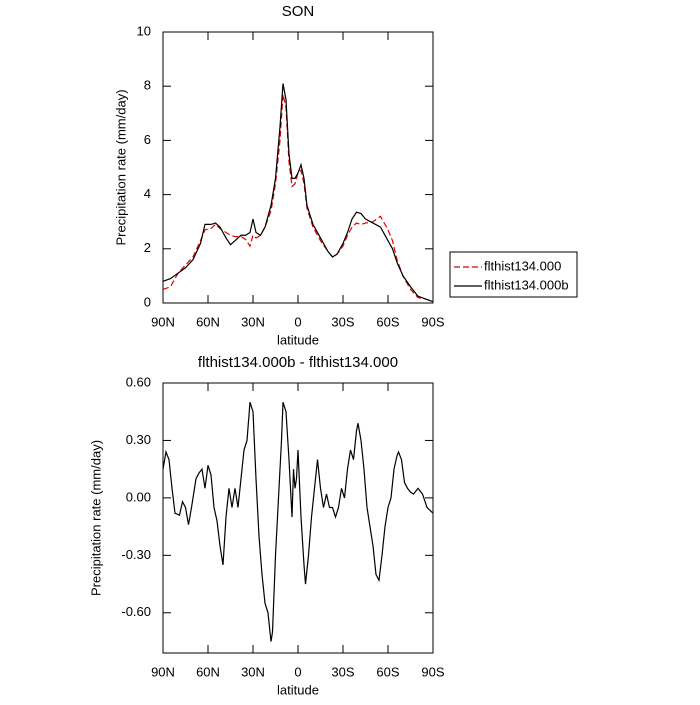 This screenshot has height=705, width=700. What do you see at coordinates (136, 554) in the screenshot?
I see `y-tick-label: -0.30` at bounding box center [136, 554].